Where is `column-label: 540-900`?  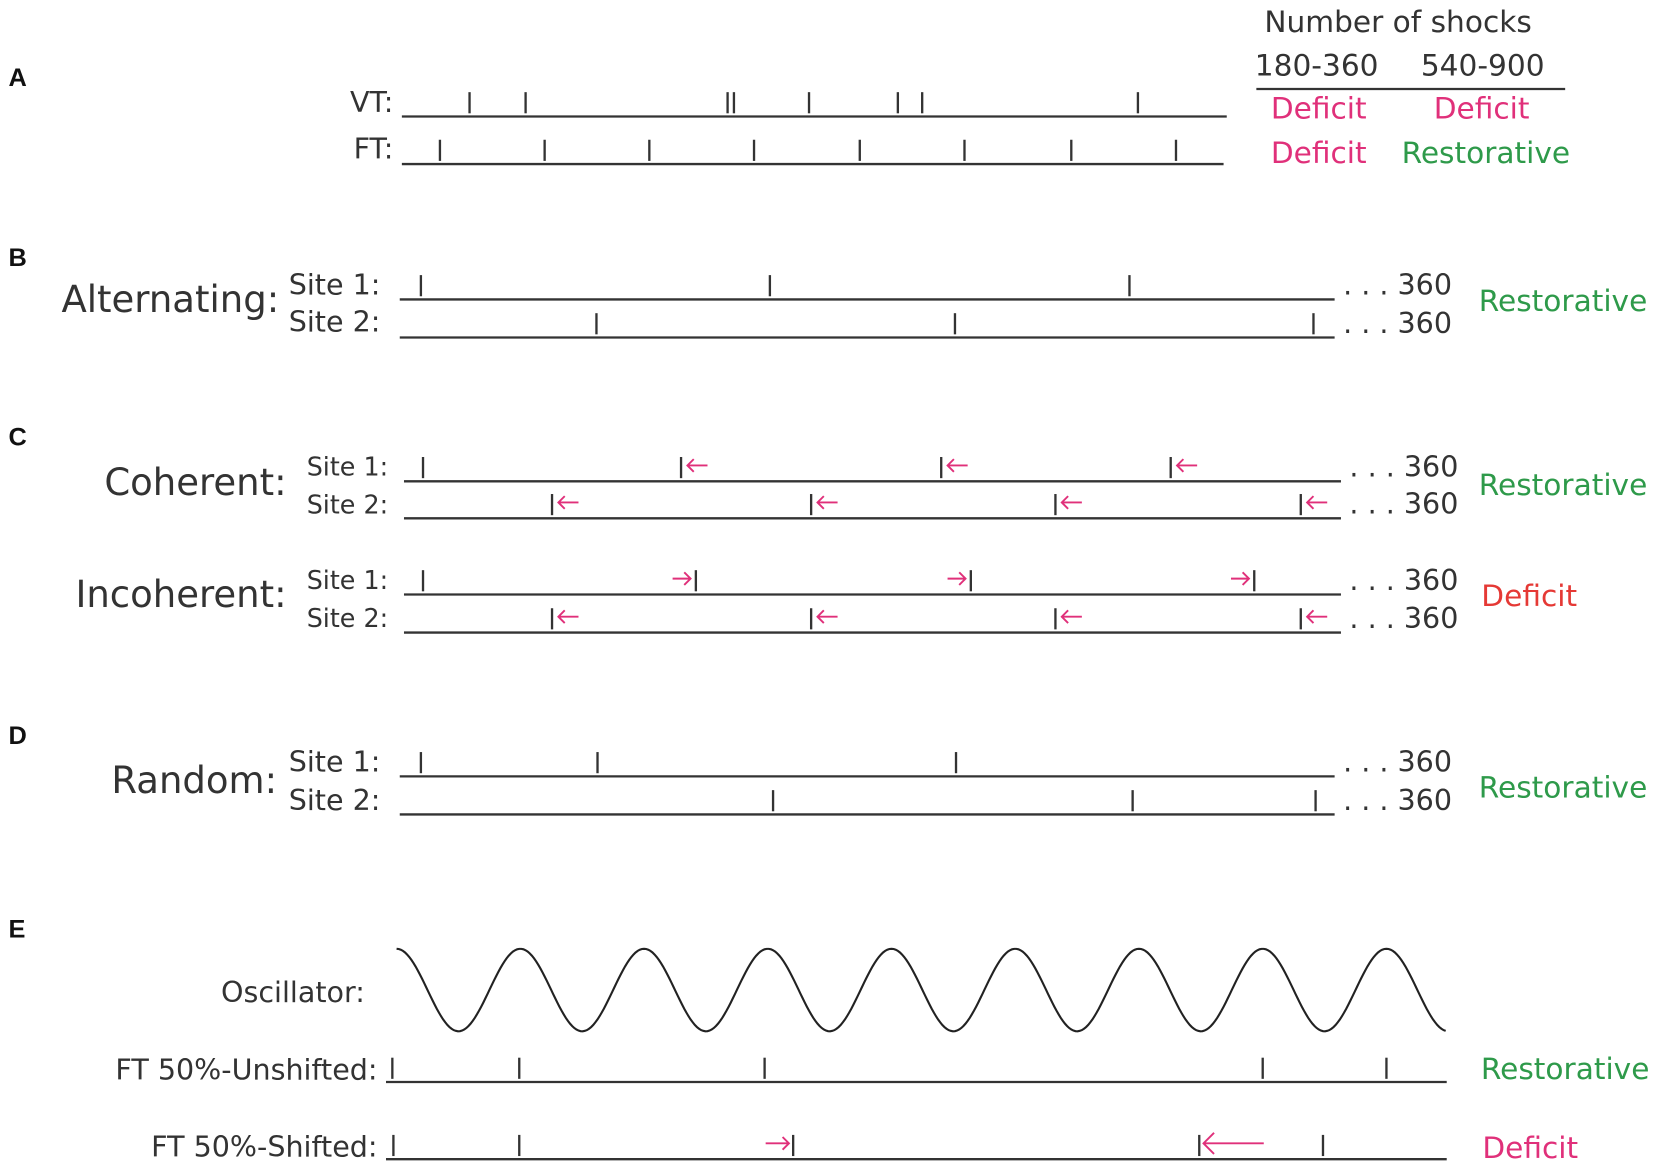
column-label: 540-900 is located at coordinates (1483, 65).